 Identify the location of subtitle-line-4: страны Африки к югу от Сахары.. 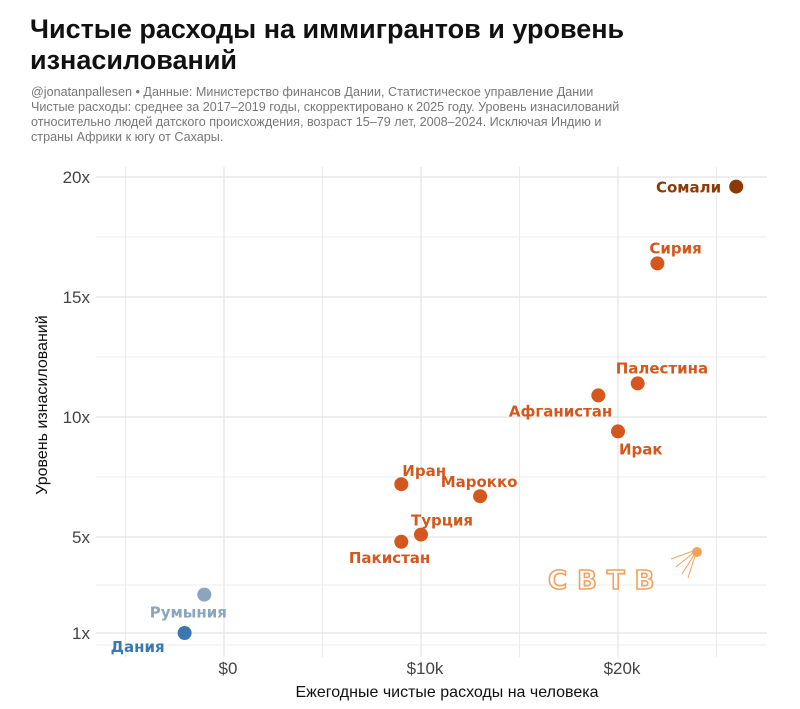
(127, 137).